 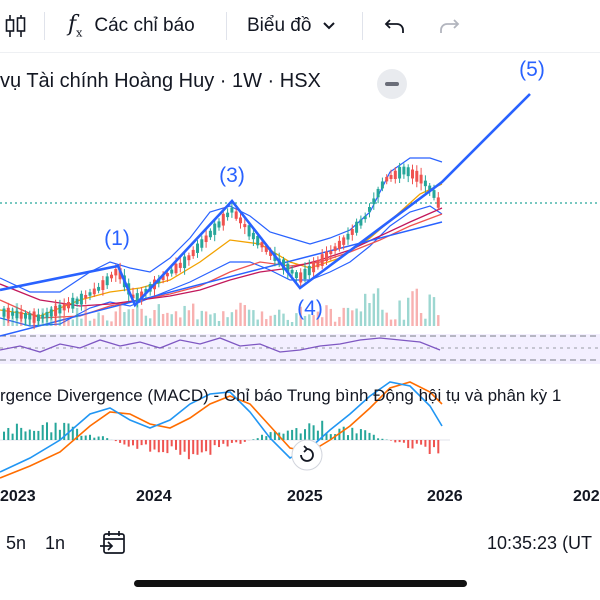 I want to click on toolbar-border, so click(x=300, y=52).